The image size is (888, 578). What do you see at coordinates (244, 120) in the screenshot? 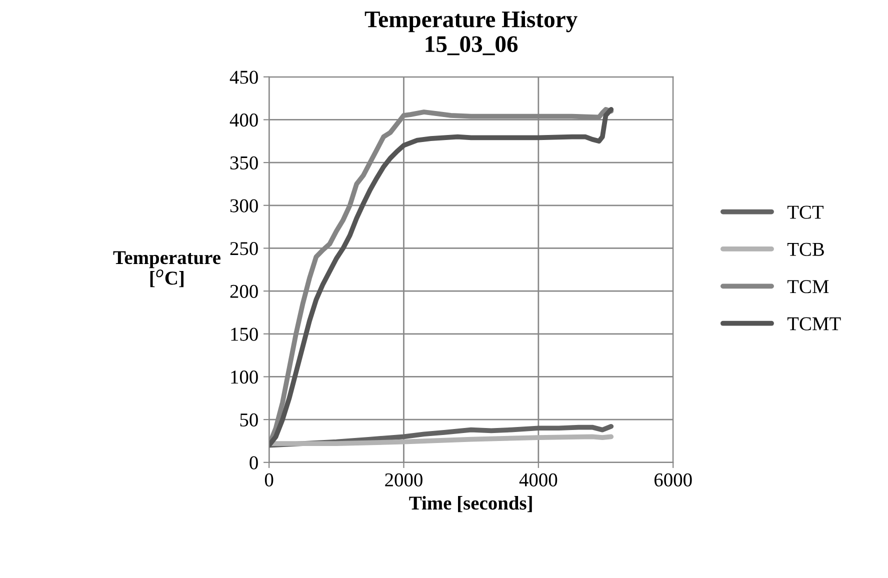
I see `y-tick-label: 400` at bounding box center [244, 120].